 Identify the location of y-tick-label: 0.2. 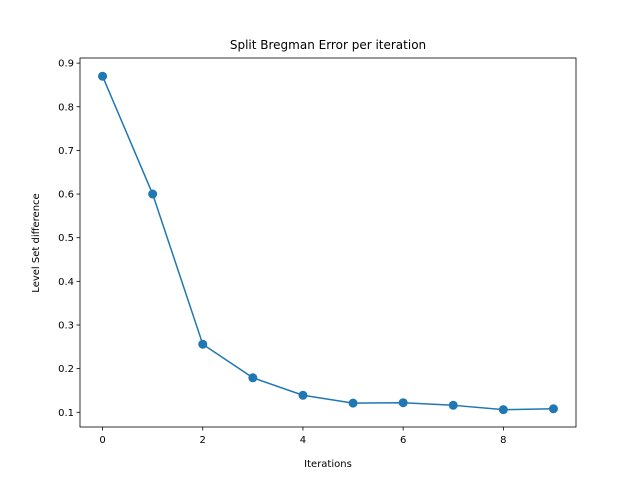
(66, 369).